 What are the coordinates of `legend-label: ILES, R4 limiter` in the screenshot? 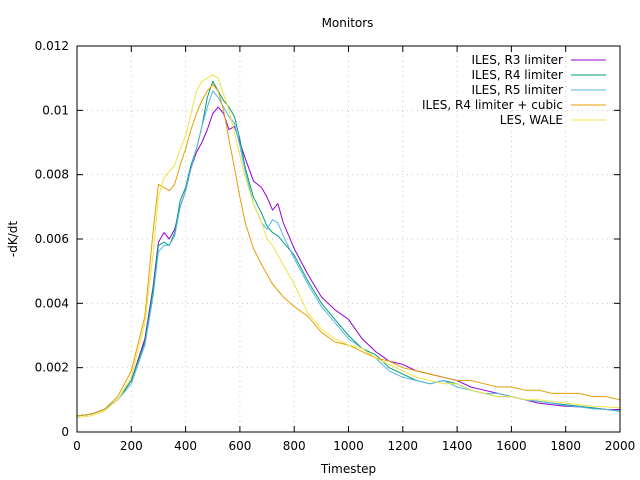 It's located at (517, 75).